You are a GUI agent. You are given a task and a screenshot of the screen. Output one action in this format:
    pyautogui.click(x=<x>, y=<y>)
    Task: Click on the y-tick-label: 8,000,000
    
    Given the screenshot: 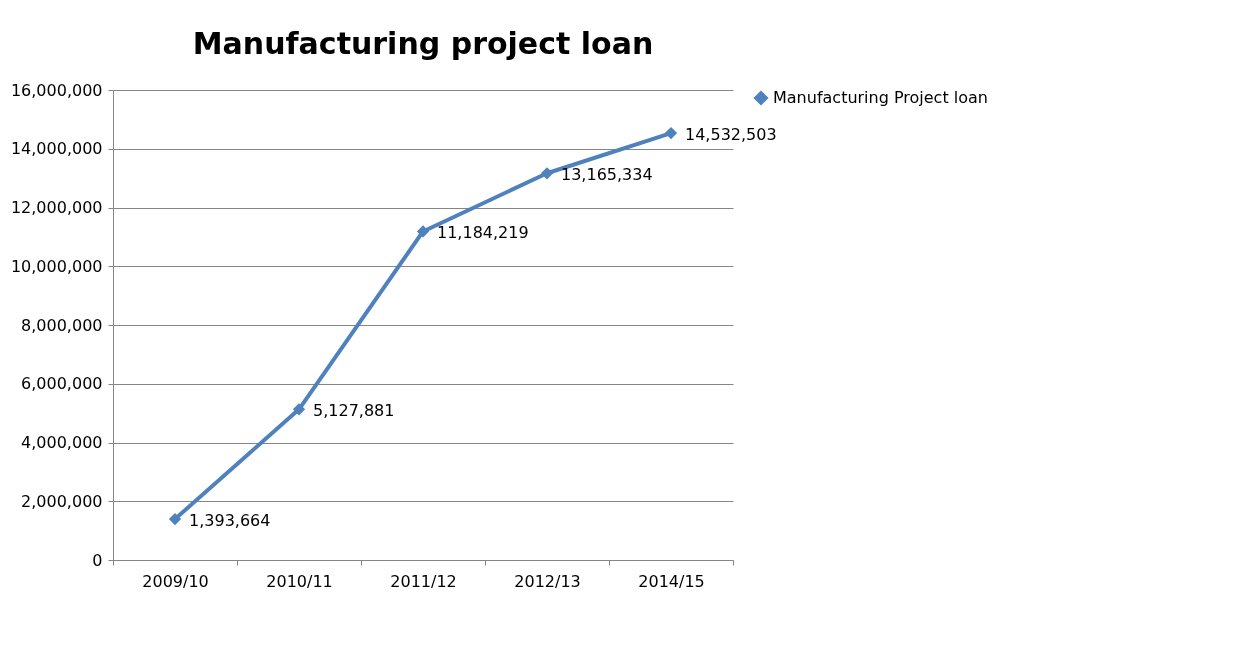 What is the action you would take?
    pyautogui.click(x=62, y=325)
    